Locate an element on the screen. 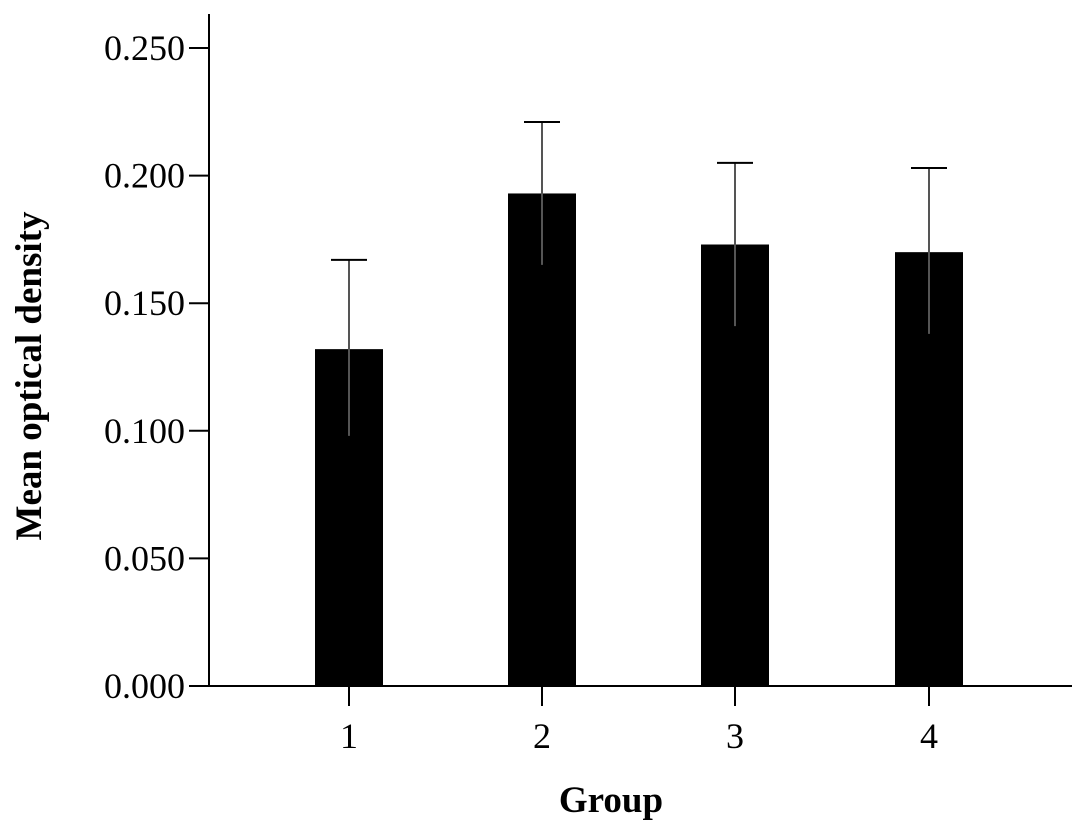 This screenshot has width=1087, height=829. y-axis-title: Mean optical density is located at coordinates (29, 375).